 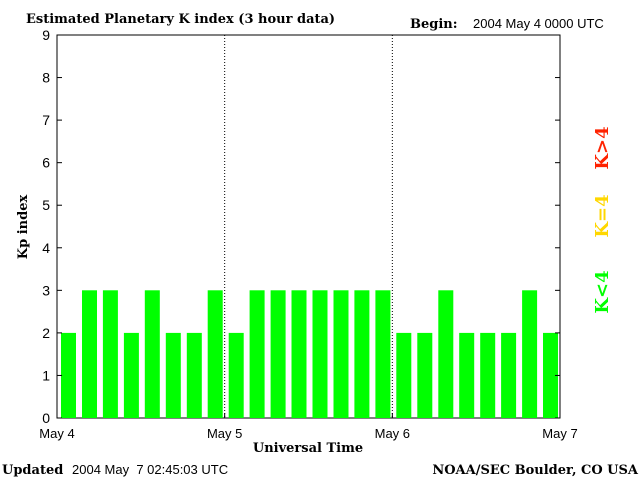 What do you see at coordinates (434, 24) in the screenshot?
I see `begin-label: Begin:` at bounding box center [434, 24].